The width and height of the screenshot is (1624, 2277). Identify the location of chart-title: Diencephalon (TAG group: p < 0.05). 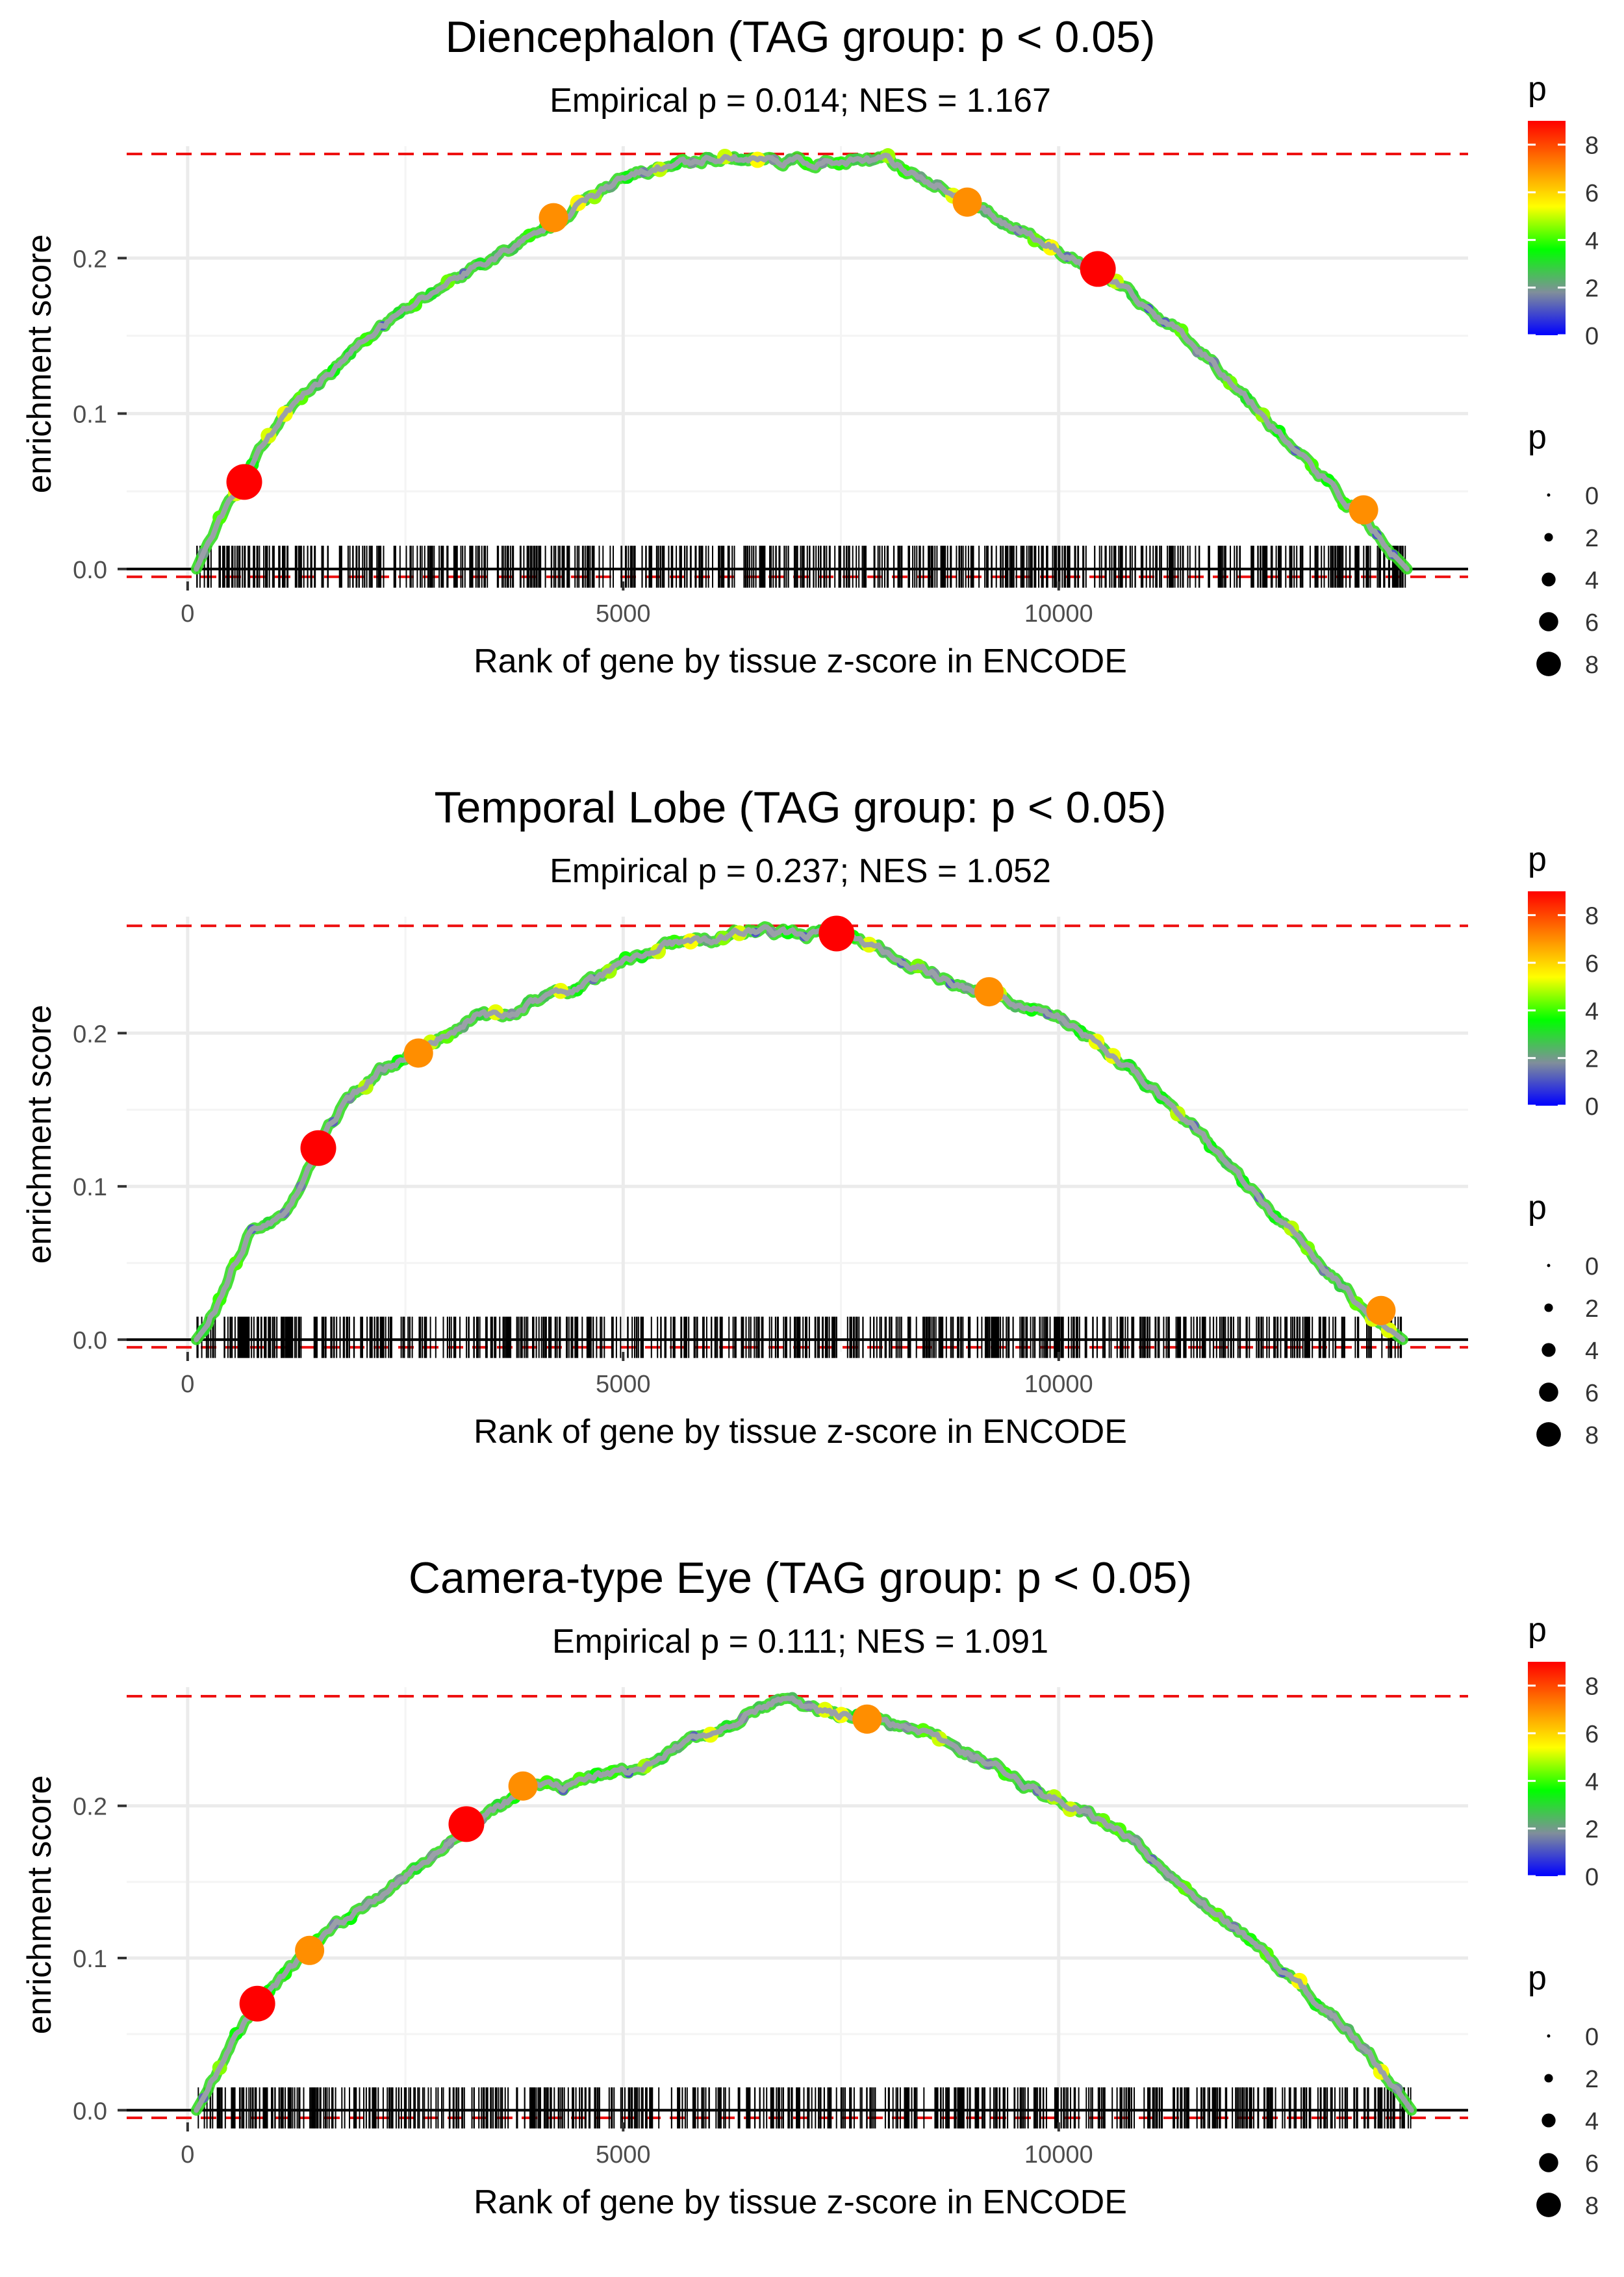
(800, 37).